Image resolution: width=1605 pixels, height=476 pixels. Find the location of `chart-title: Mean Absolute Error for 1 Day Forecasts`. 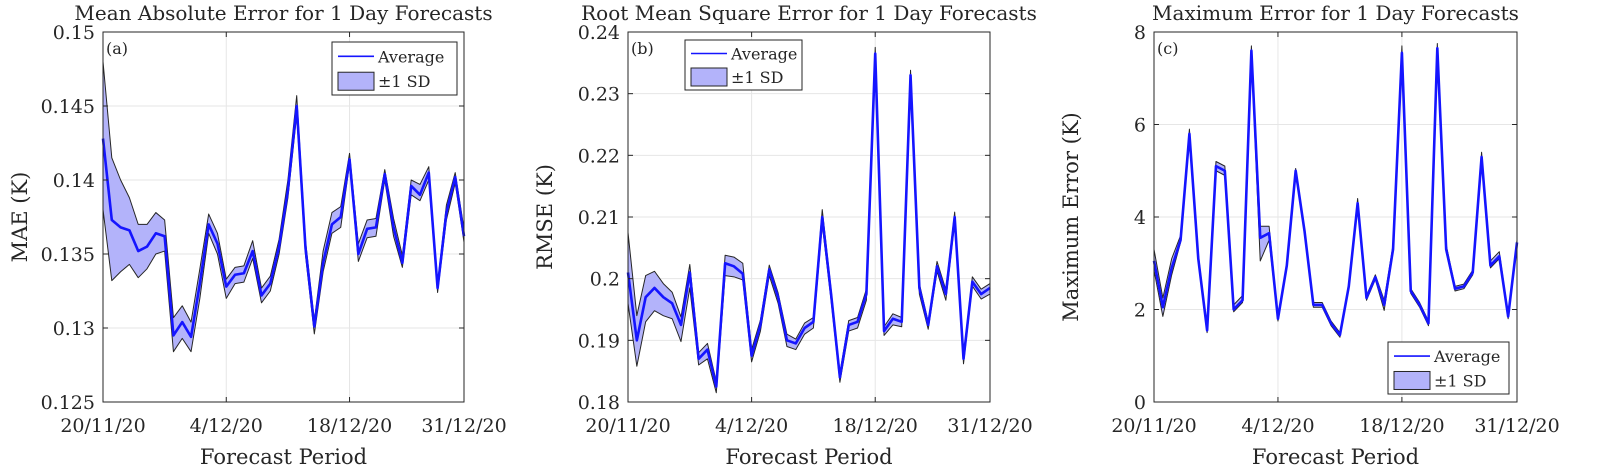

chart-title: Mean Absolute Error for 1 Day Forecasts is located at coordinates (283, 13).